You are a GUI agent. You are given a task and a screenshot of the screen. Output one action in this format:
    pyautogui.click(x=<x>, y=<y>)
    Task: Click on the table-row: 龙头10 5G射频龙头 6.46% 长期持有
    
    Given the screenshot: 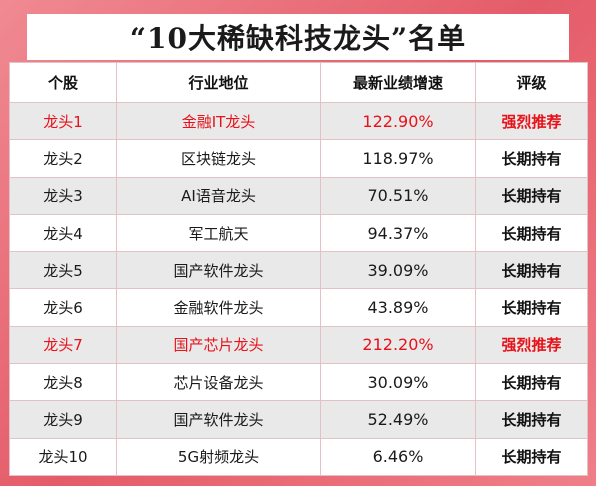 What is the action you would take?
    pyautogui.click(x=298, y=456)
    